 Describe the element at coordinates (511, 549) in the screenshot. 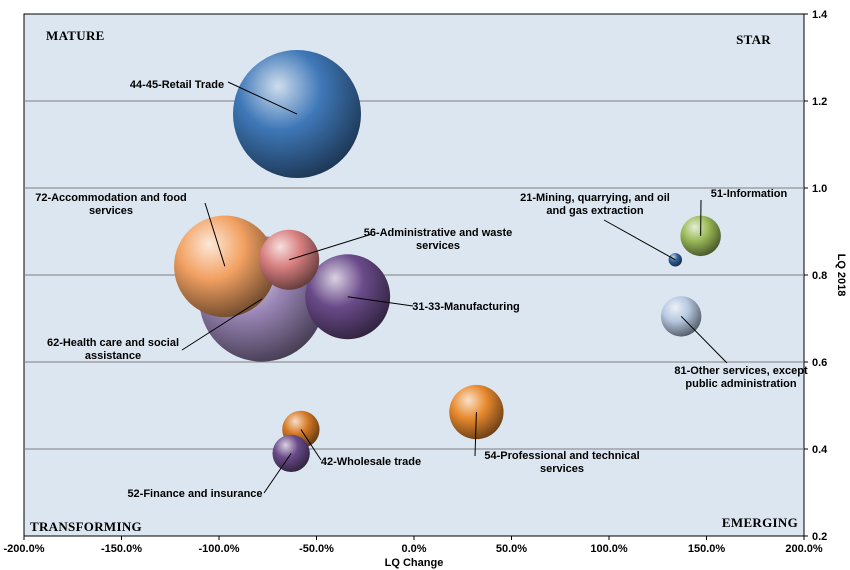

I see `x-tick-label: 50.0%` at that location.